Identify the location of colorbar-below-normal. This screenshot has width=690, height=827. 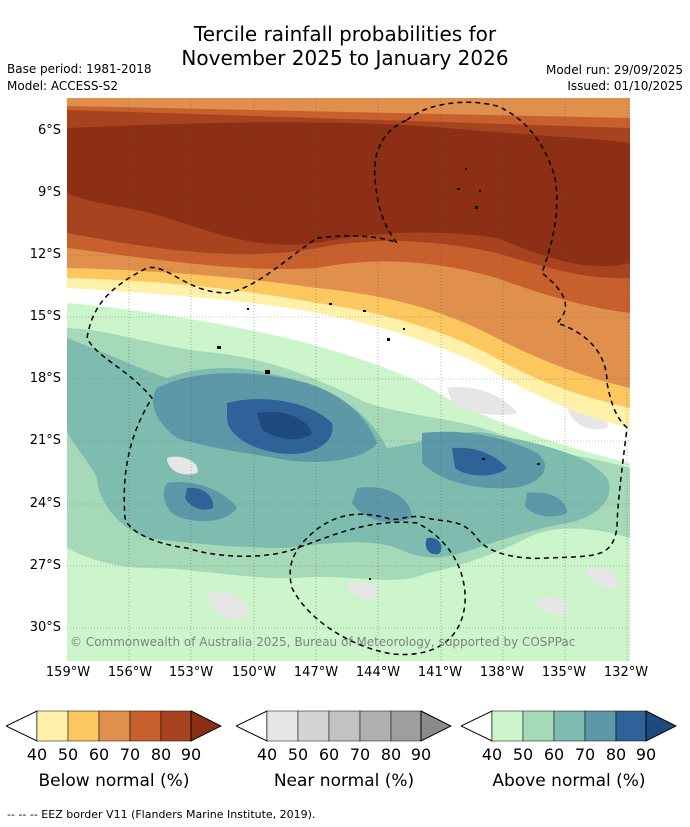
(114, 726).